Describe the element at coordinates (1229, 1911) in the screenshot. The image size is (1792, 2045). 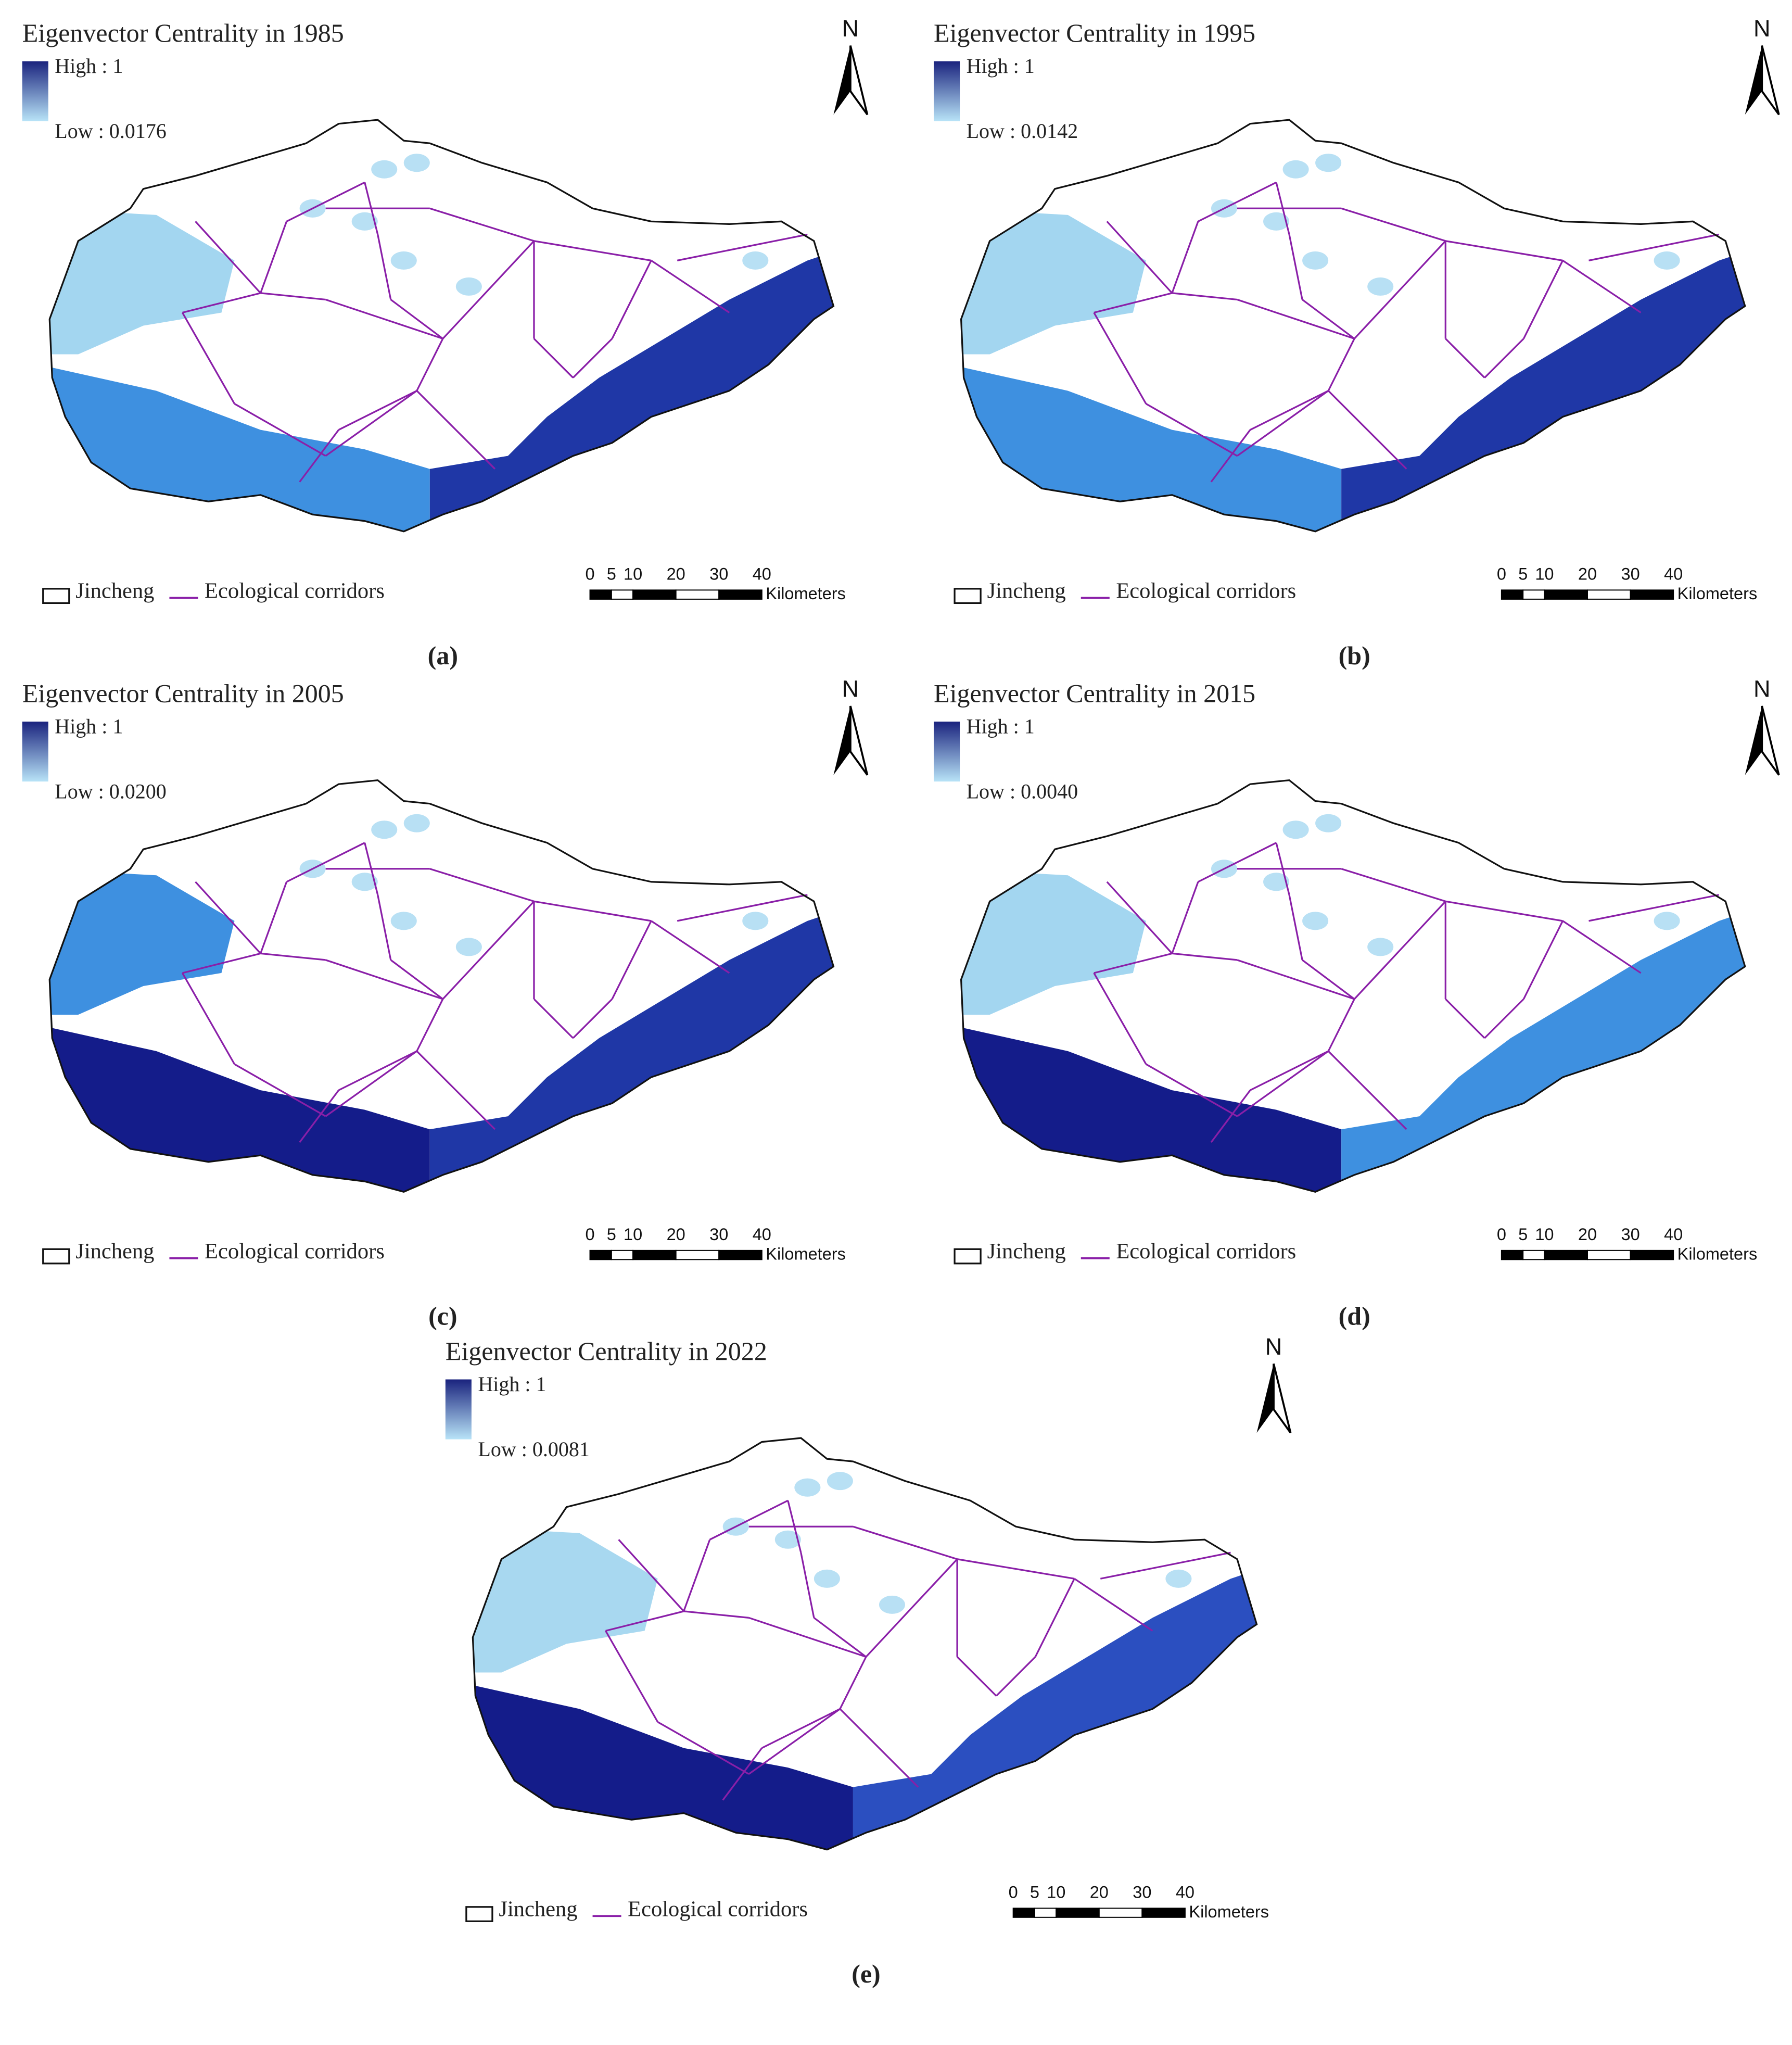
I see `scale-unit: Kilometers` at that location.